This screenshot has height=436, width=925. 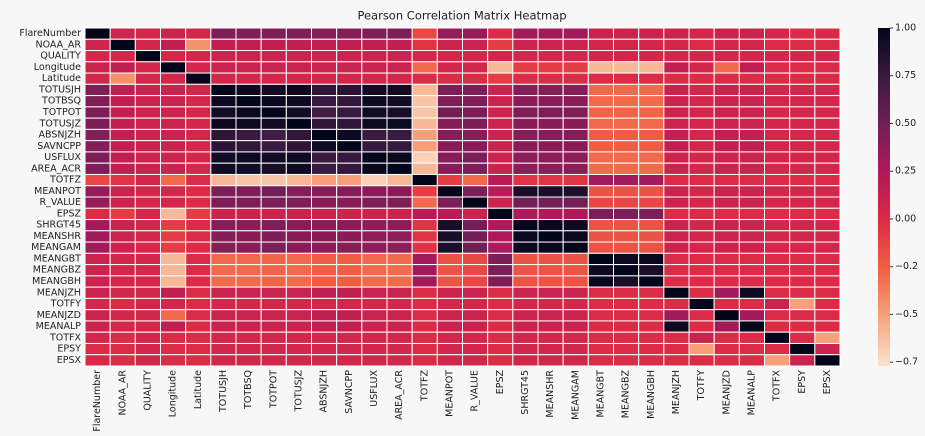 I want to click on x-tick-label: R_VALUE, so click(x=475, y=391).